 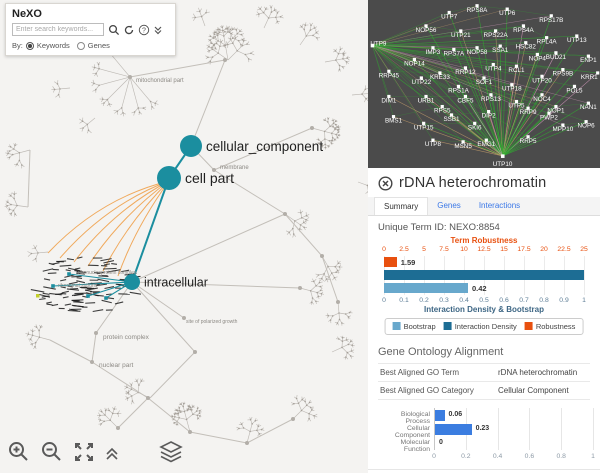 I want to click on top-axis-tick: 22.5, so click(x=564, y=249).